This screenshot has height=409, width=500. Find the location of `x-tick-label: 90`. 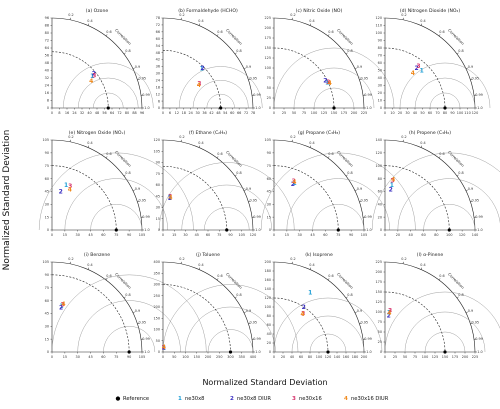

x-tick-label: 90 is located at coordinates (230, 235).